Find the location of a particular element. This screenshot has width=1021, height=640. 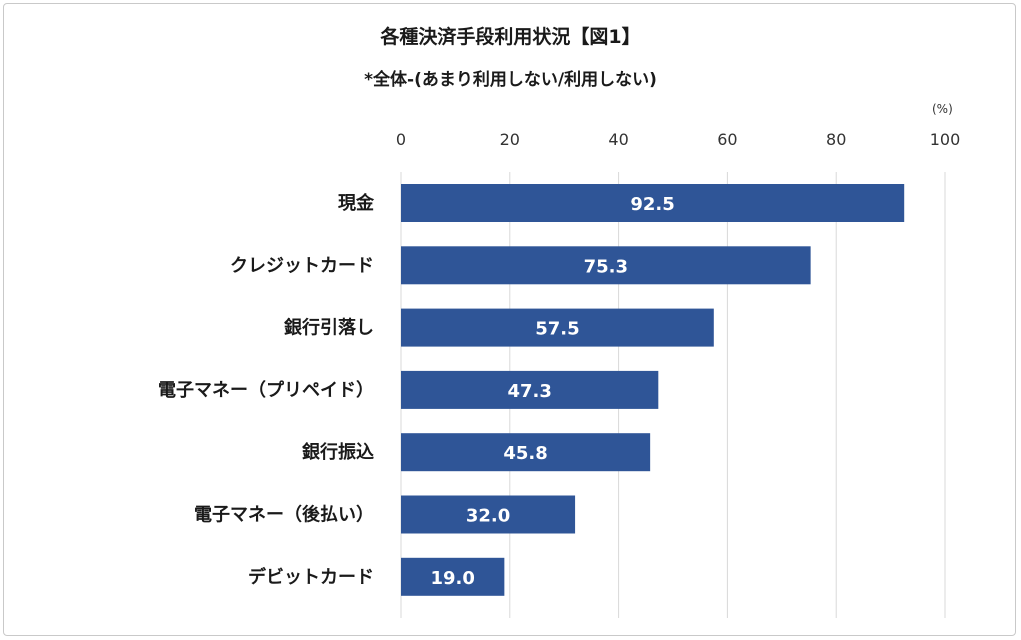

x-tick-label: 40 is located at coordinates (618, 139).